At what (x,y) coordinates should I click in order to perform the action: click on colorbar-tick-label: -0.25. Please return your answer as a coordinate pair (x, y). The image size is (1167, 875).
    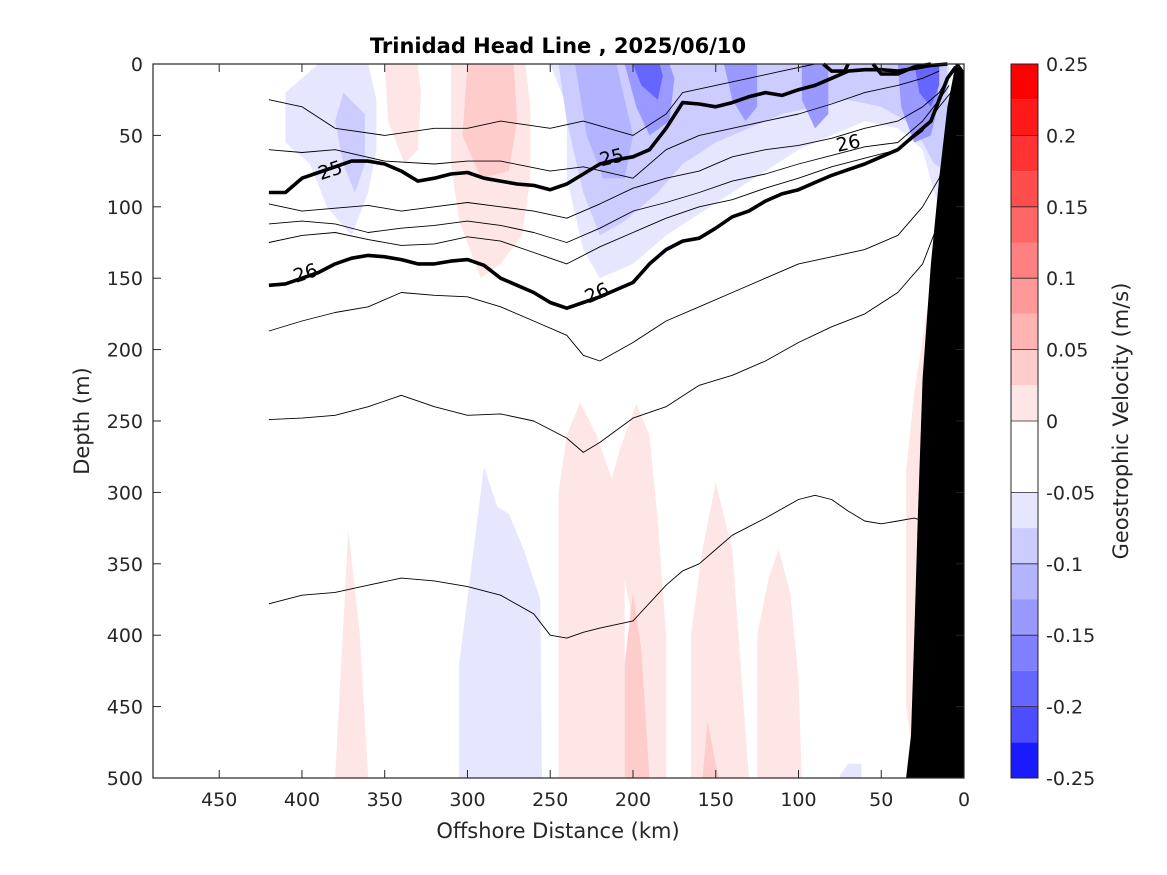
    Looking at the image, I should click on (1070, 779).